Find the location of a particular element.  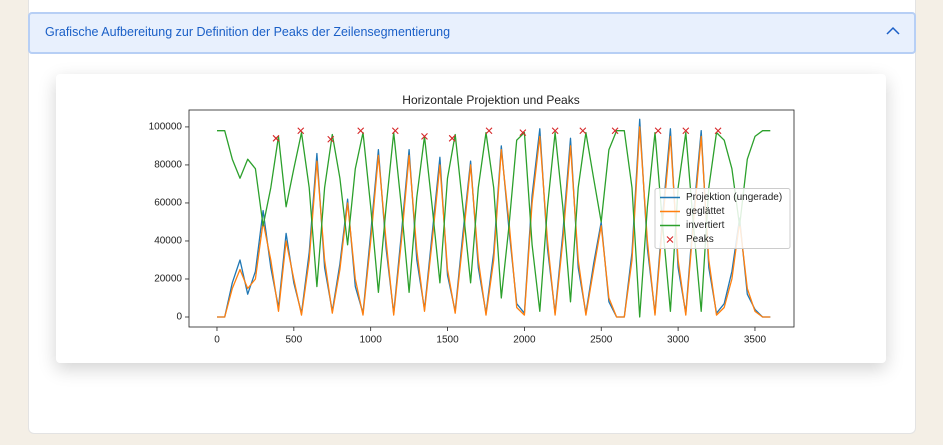

y-tick-label: 60000 is located at coordinates (168, 203).